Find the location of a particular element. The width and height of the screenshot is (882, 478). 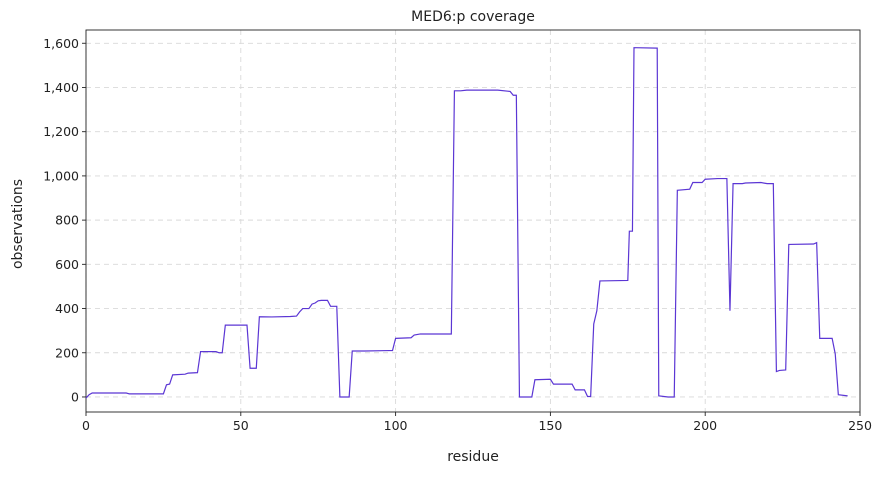

x-axis-label: residue is located at coordinates (473, 457).